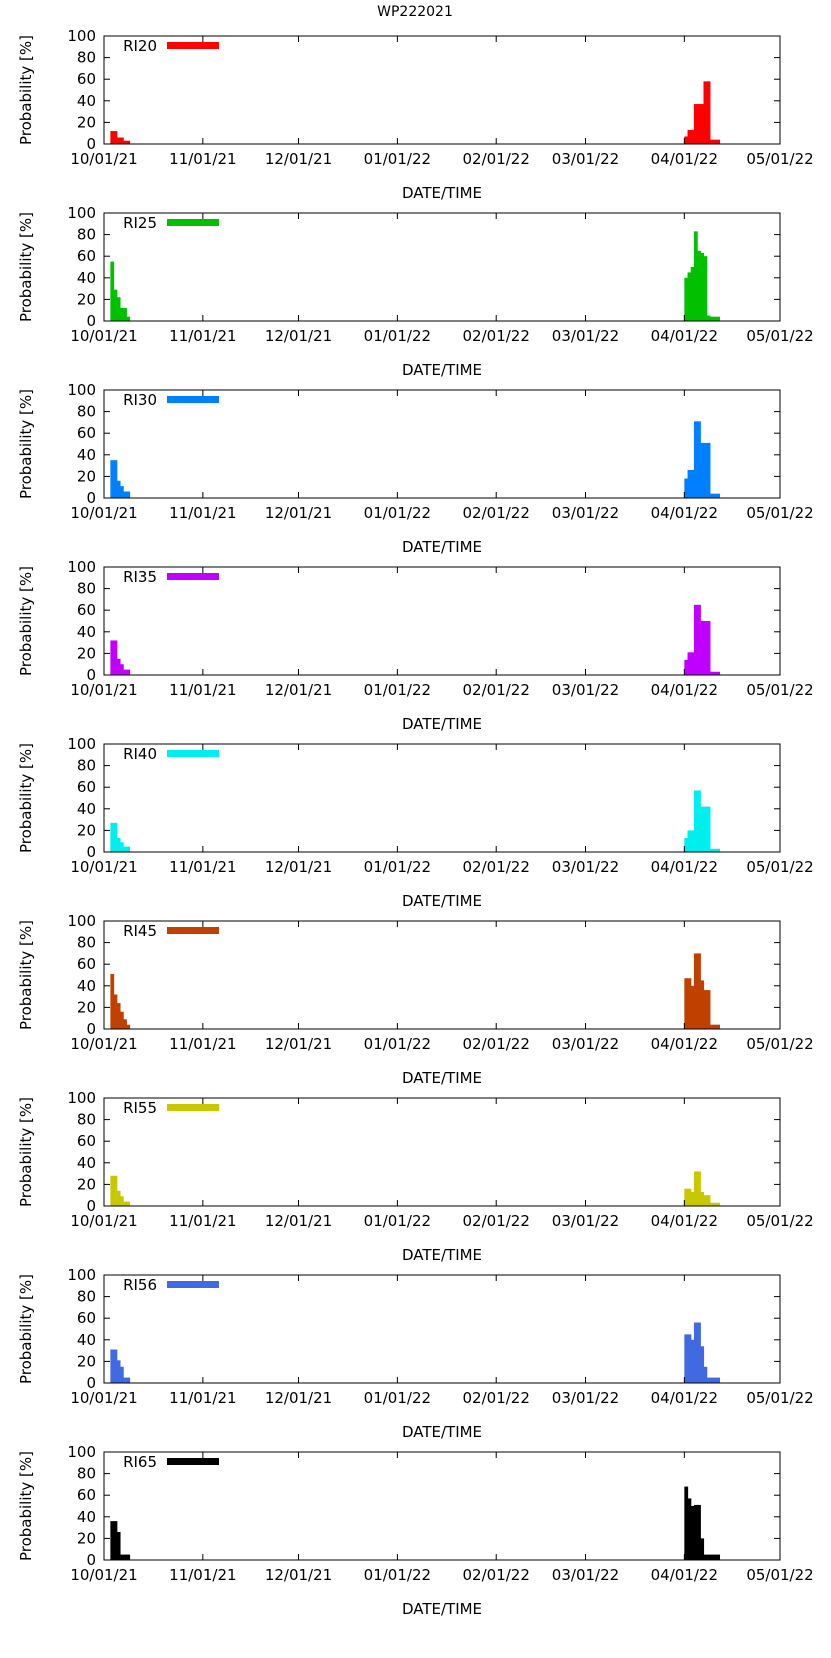 The image size is (831, 1658). I want to click on y-tick-label: 0, so click(91, 1206).